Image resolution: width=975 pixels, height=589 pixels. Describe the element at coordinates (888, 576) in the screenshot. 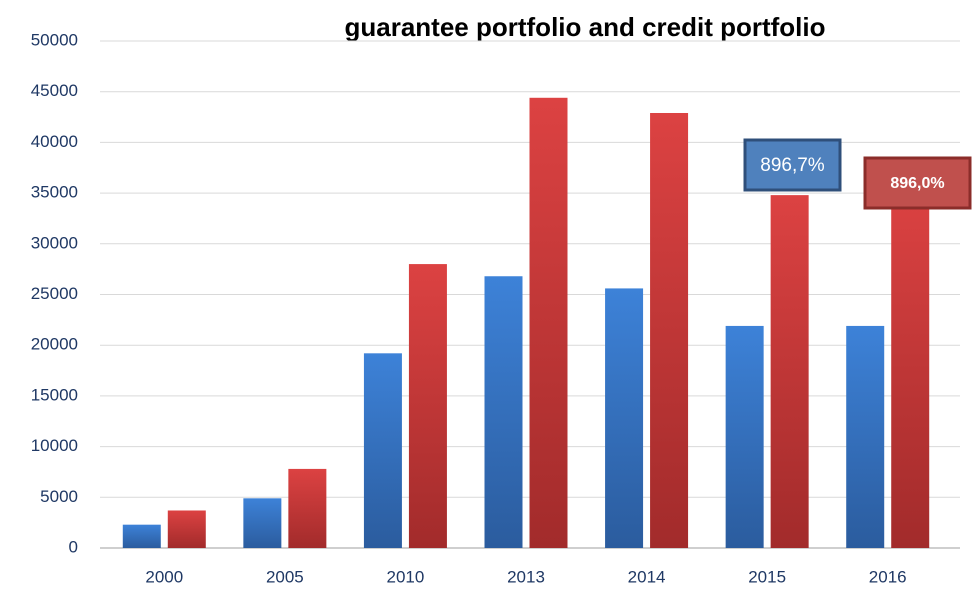

I see `x-tick-label: 2016` at that location.